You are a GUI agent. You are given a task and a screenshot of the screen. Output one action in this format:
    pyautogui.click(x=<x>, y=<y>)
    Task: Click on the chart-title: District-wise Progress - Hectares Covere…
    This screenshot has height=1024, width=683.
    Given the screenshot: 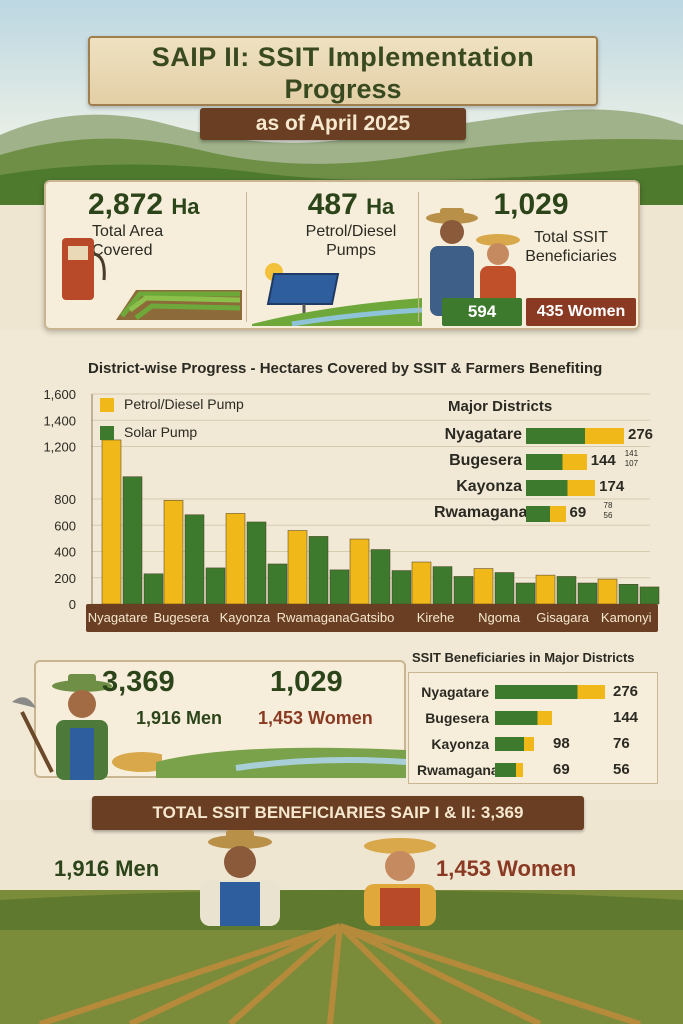 What is the action you would take?
    pyautogui.click(x=345, y=368)
    